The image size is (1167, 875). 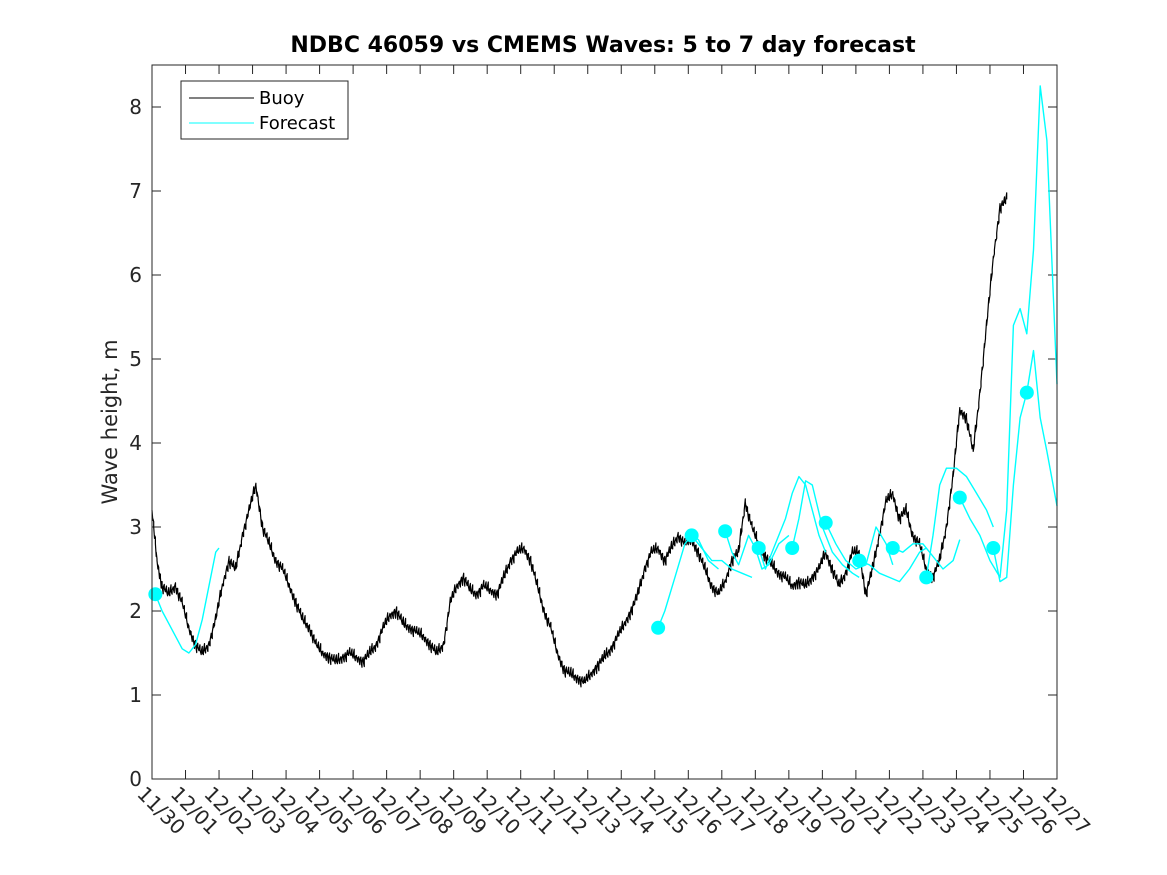 I want to click on y-tick-label: 0, so click(x=135, y=779).